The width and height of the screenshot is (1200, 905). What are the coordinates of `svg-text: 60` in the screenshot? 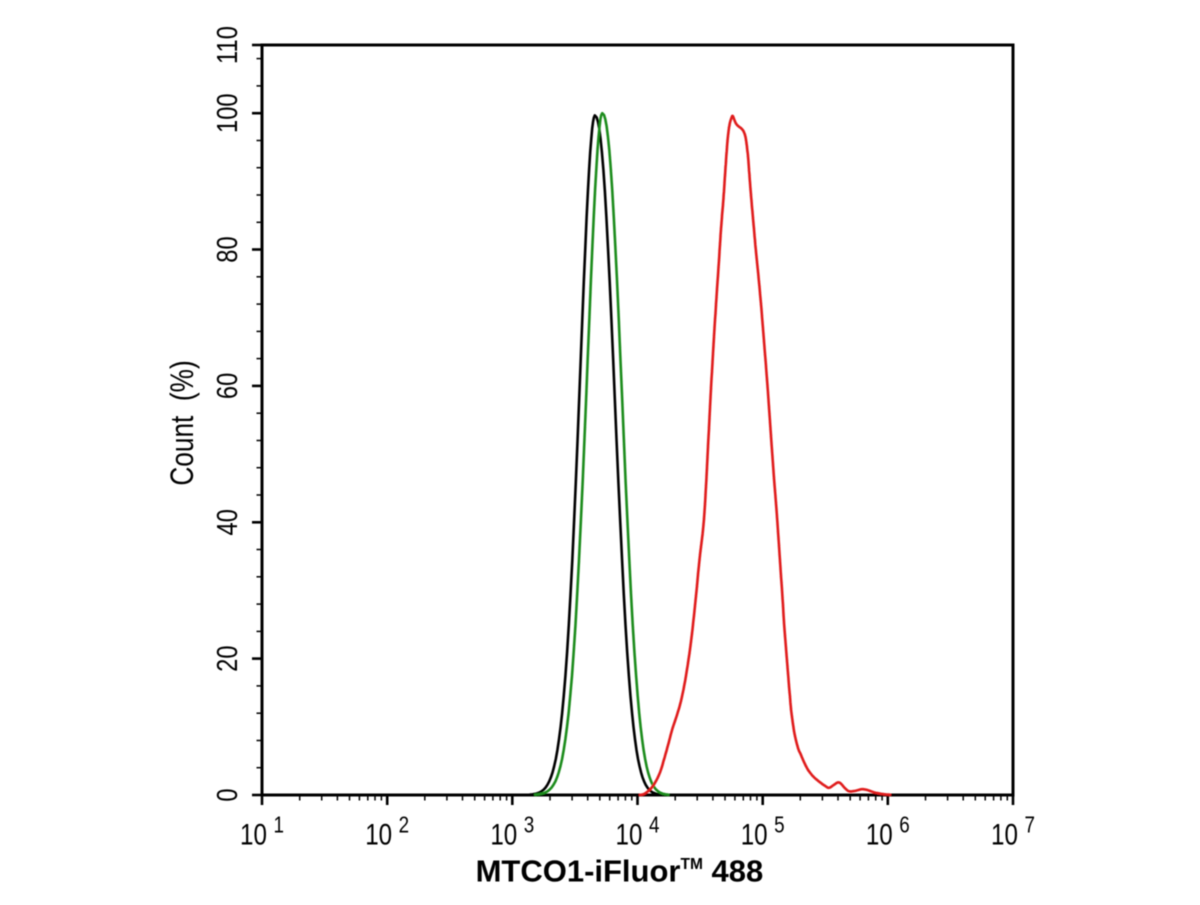 It's located at (227, 386).